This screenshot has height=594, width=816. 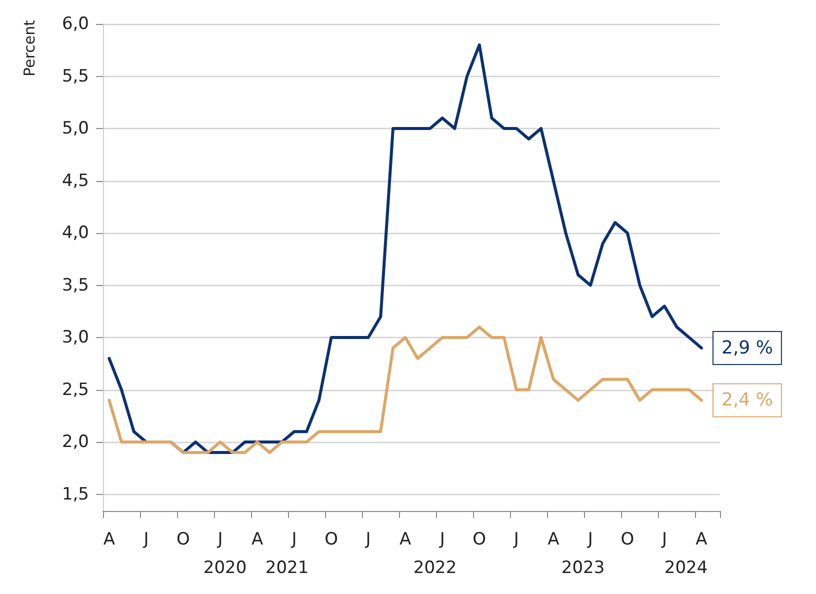 What do you see at coordinates (686, 568) in the screenshot?
I see `text: 2024` at bounding box center [686, 568].